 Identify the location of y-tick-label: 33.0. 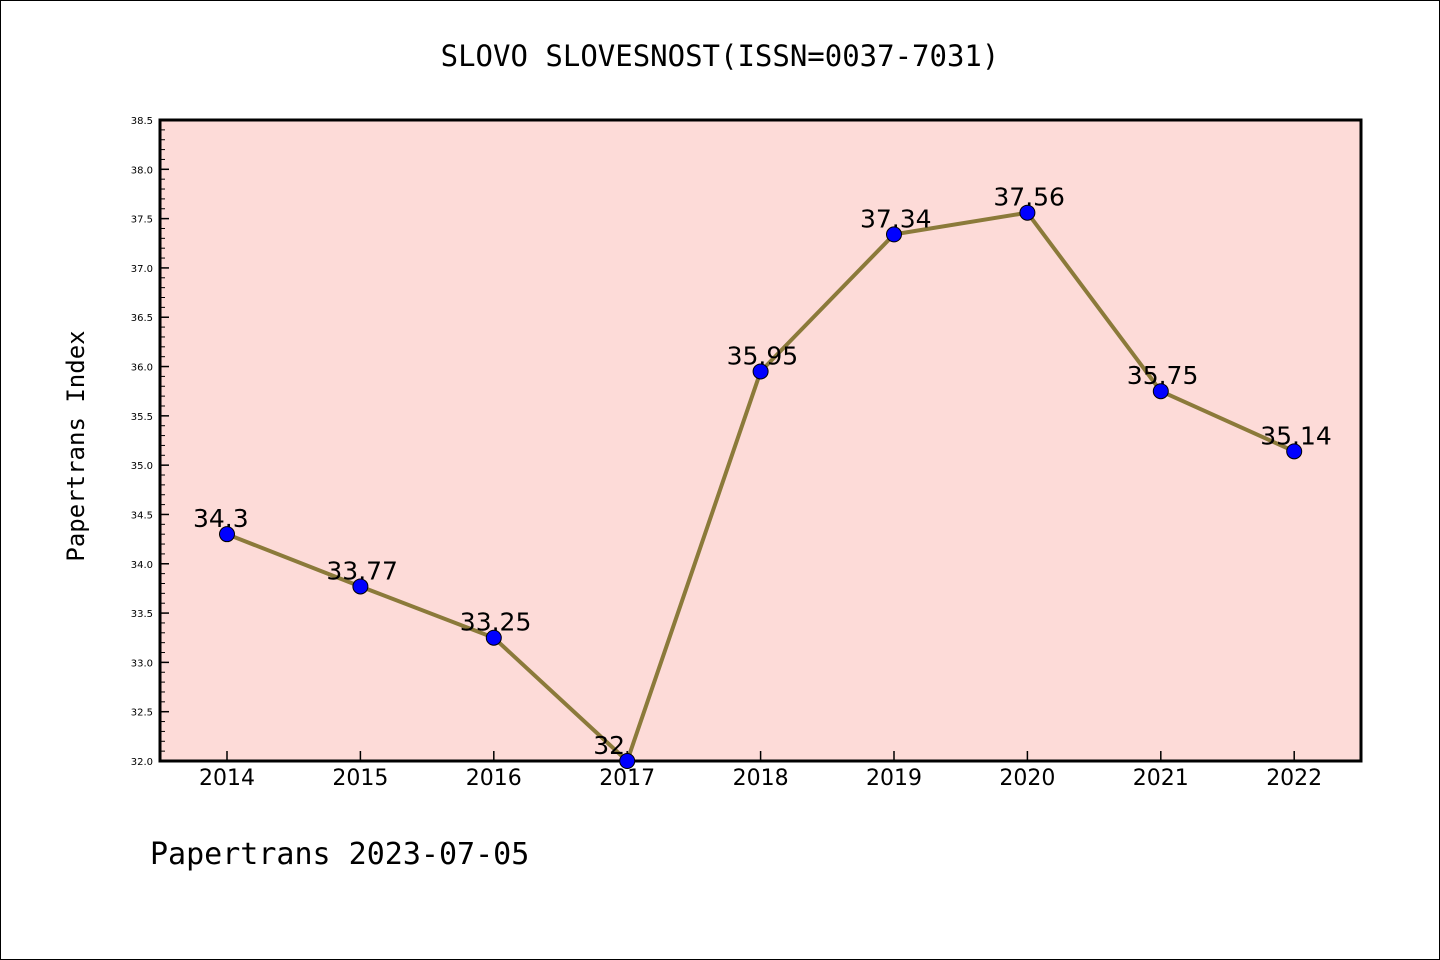
(142, 663).